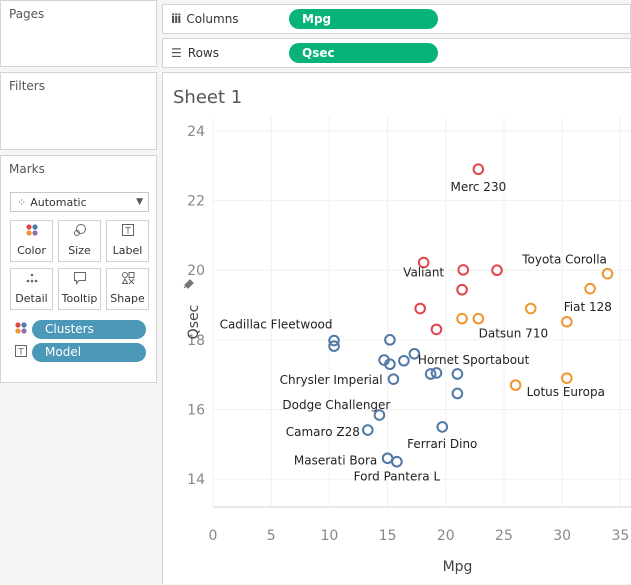 The image size is (631, 585). I want to click on color-button: Color, so click(31, 241).